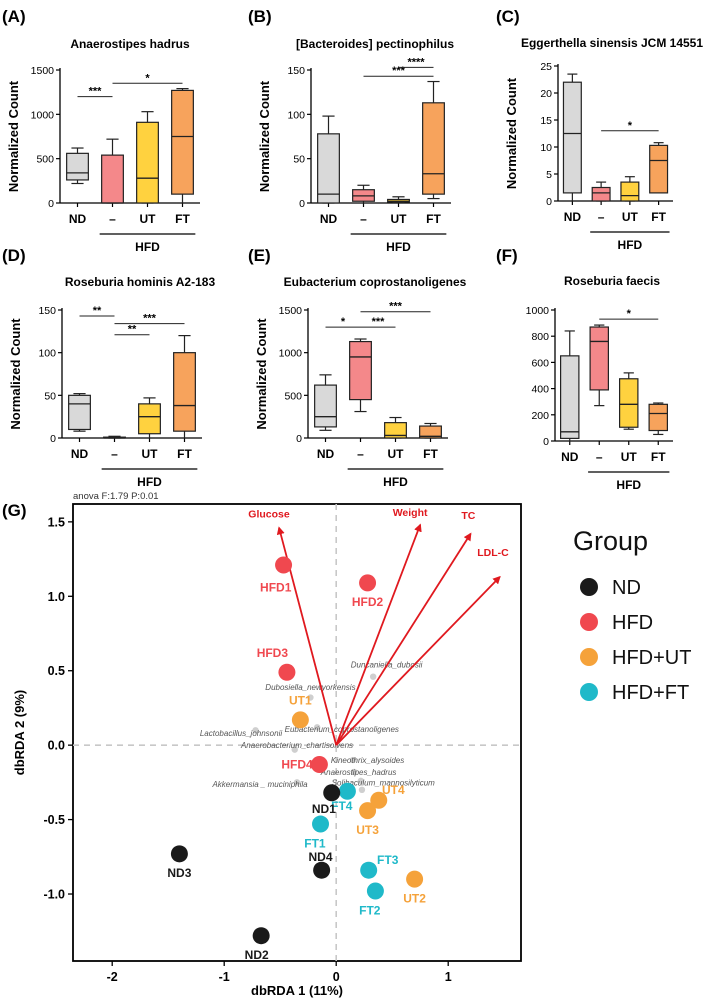 The image size is (728, 1003). What do you see at coordinates (388, 860) in the screenshot?
I see `sample-label: FT3` at bounding box center [388, 860].